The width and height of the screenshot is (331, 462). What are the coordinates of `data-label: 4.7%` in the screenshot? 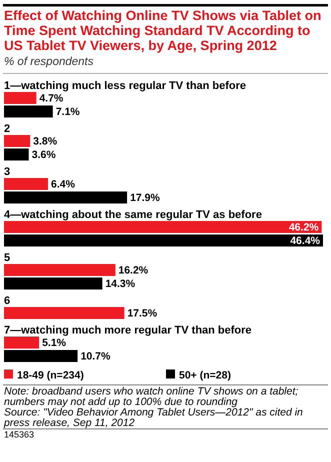 It's located at (51, 98).